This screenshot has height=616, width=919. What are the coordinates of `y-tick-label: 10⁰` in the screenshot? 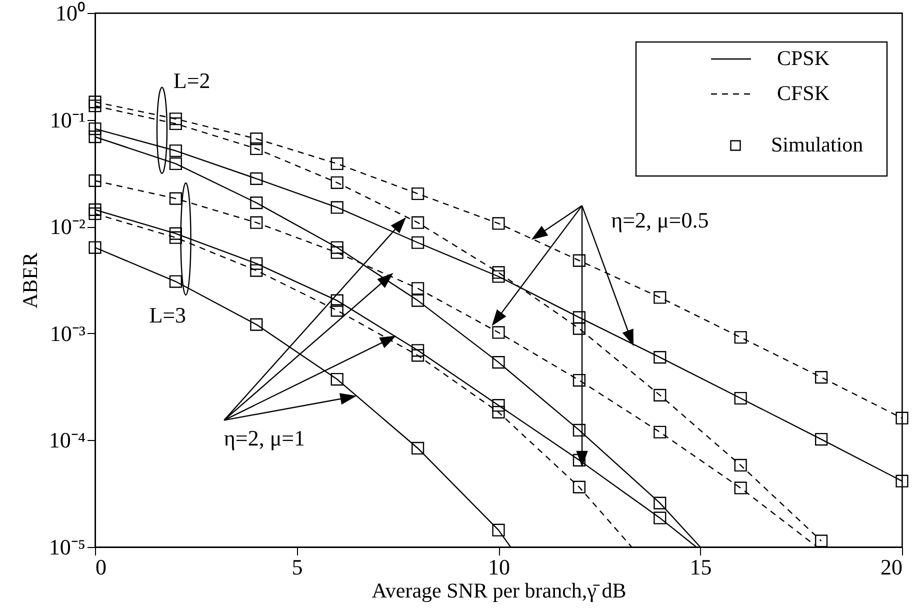 It's located at (71, 13).